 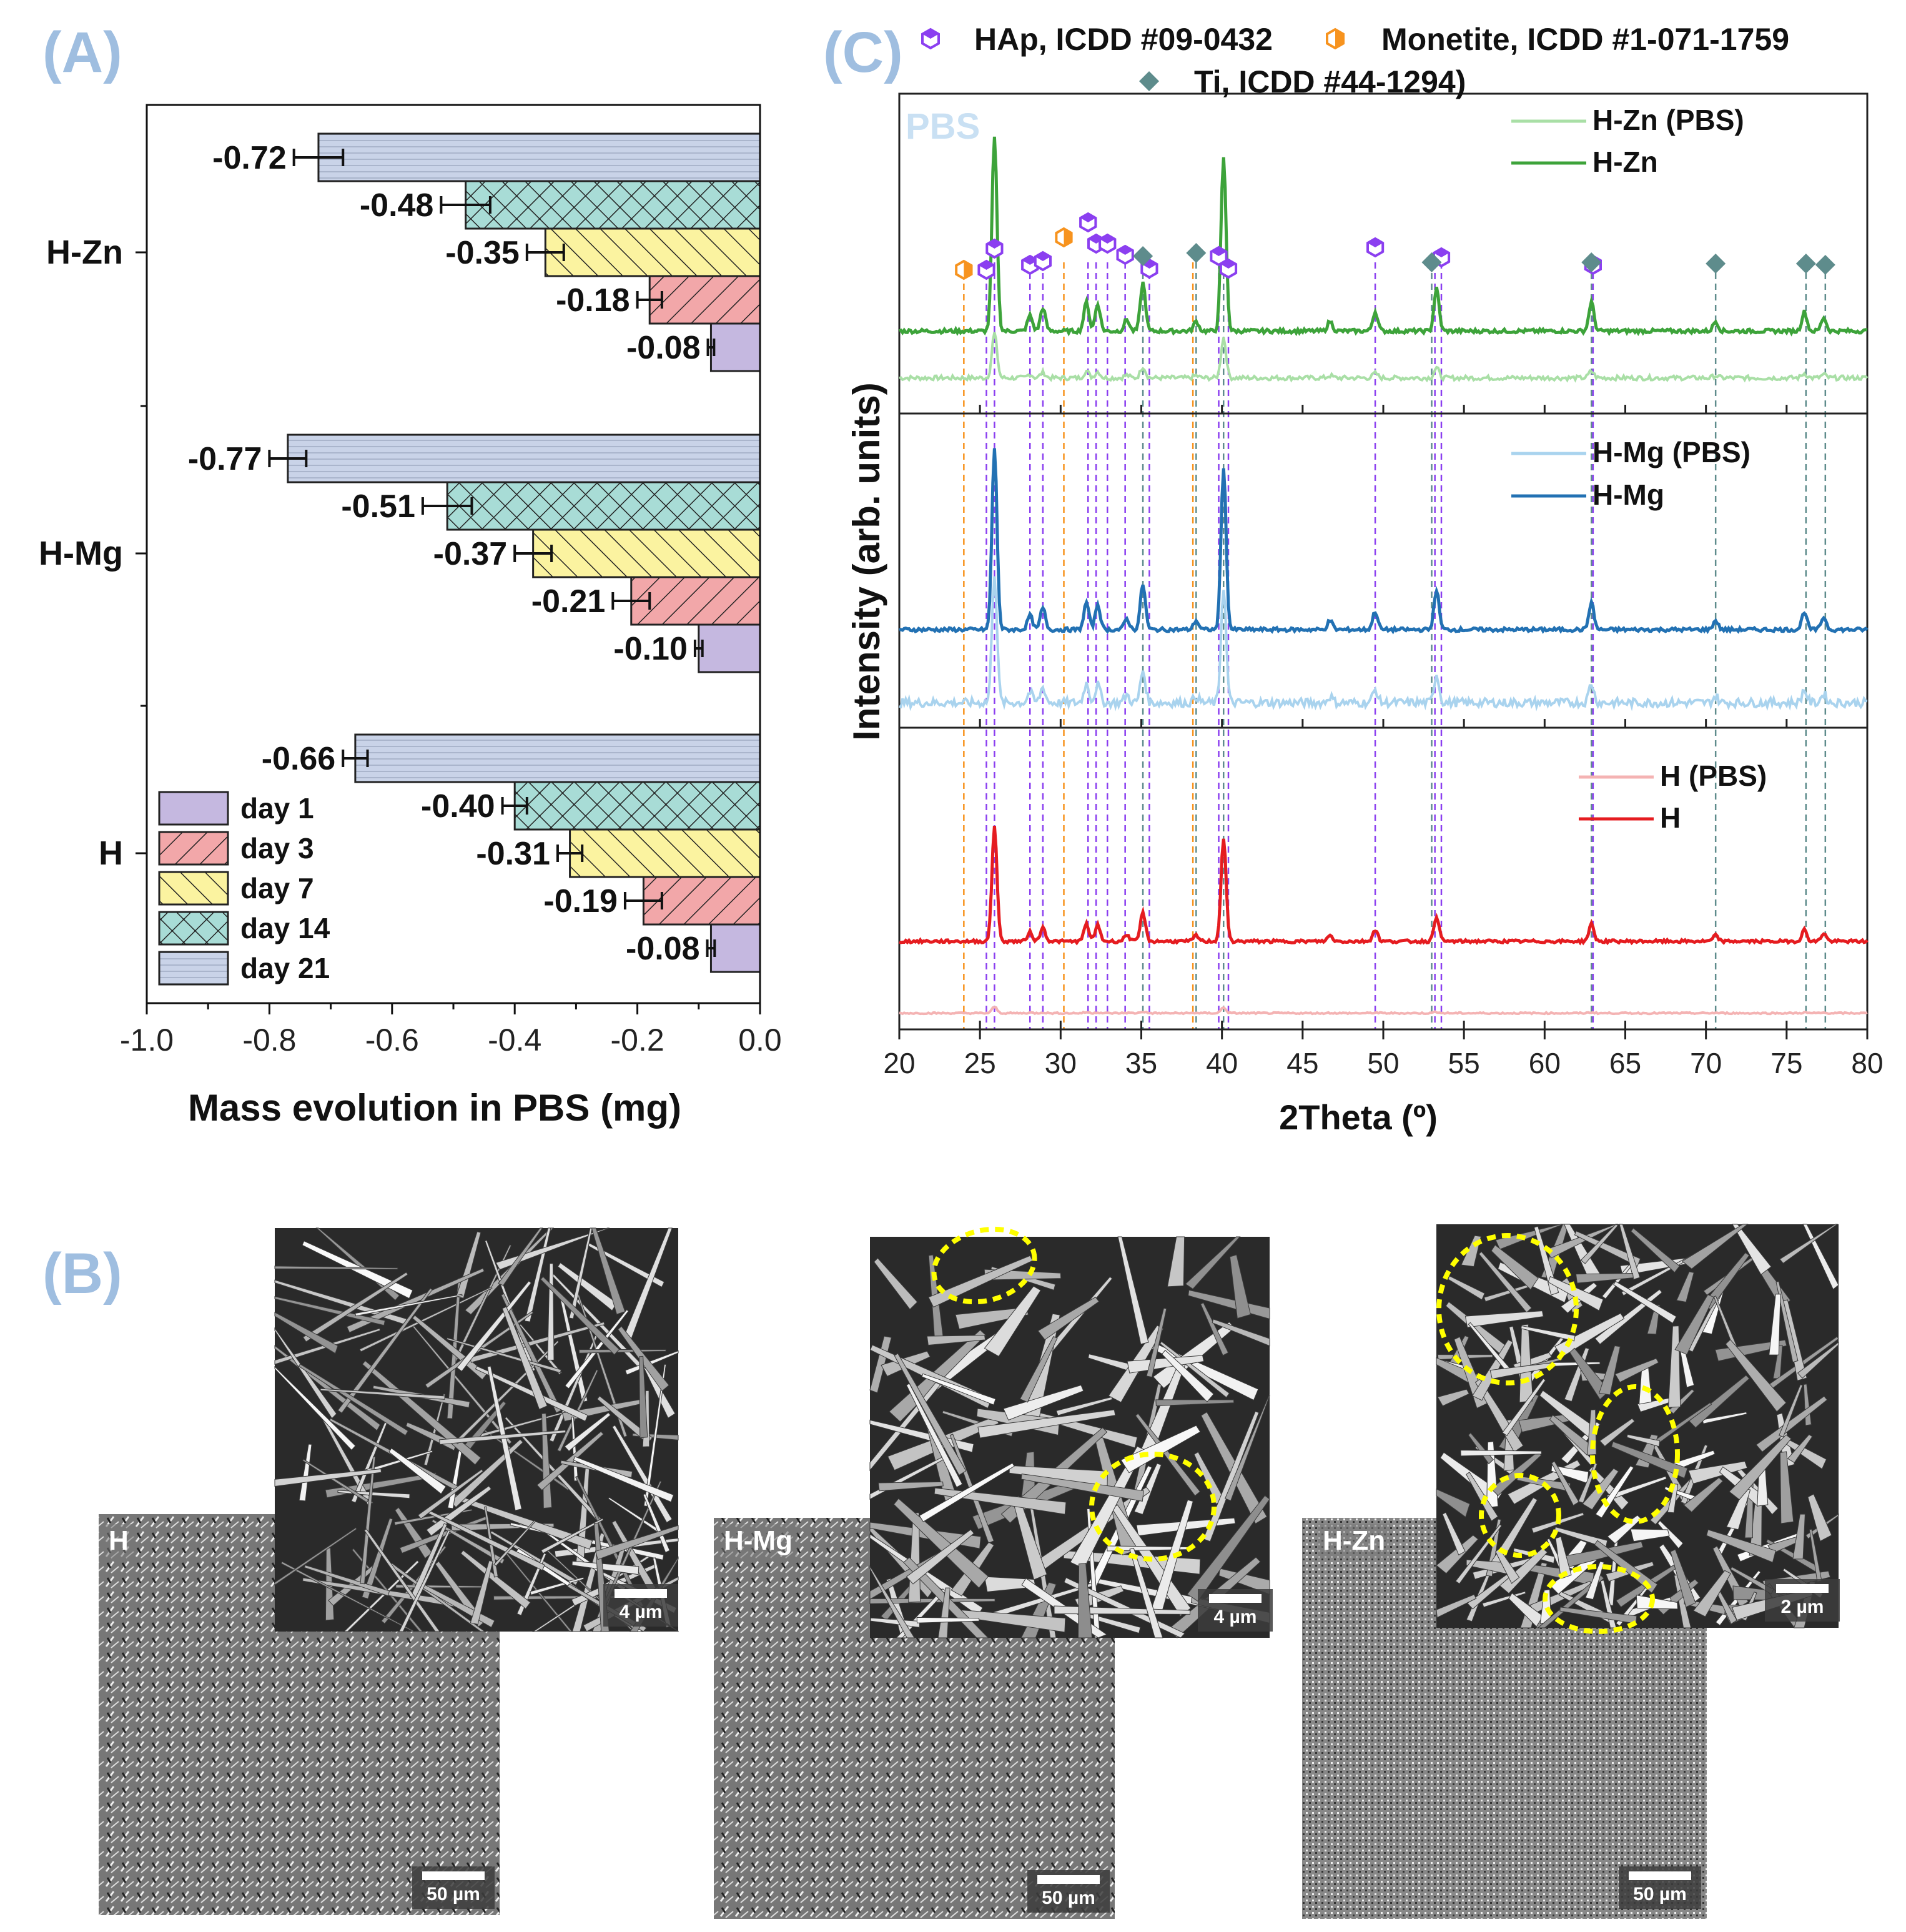 What do you see at coordinates (1585, 39) in the screenshot?
I see `phase-legend-label: Monetite, ICDD #1-071-1759` at bounding box center [1585, 39].